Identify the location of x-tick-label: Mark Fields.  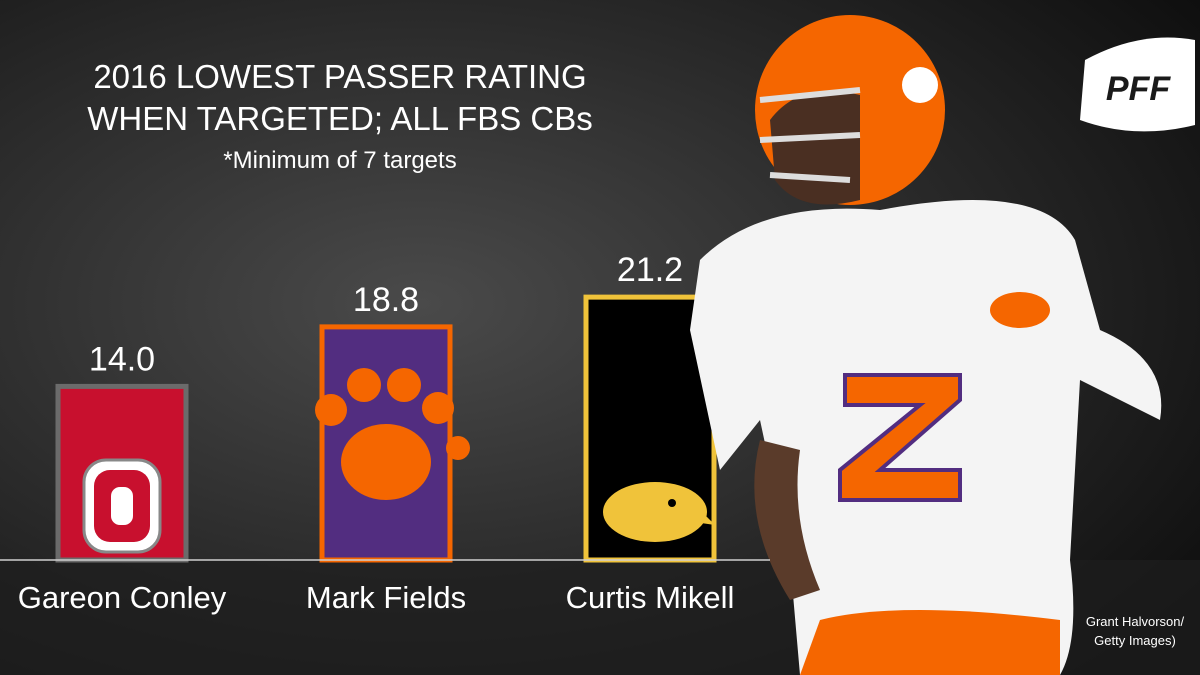
(386, 597).